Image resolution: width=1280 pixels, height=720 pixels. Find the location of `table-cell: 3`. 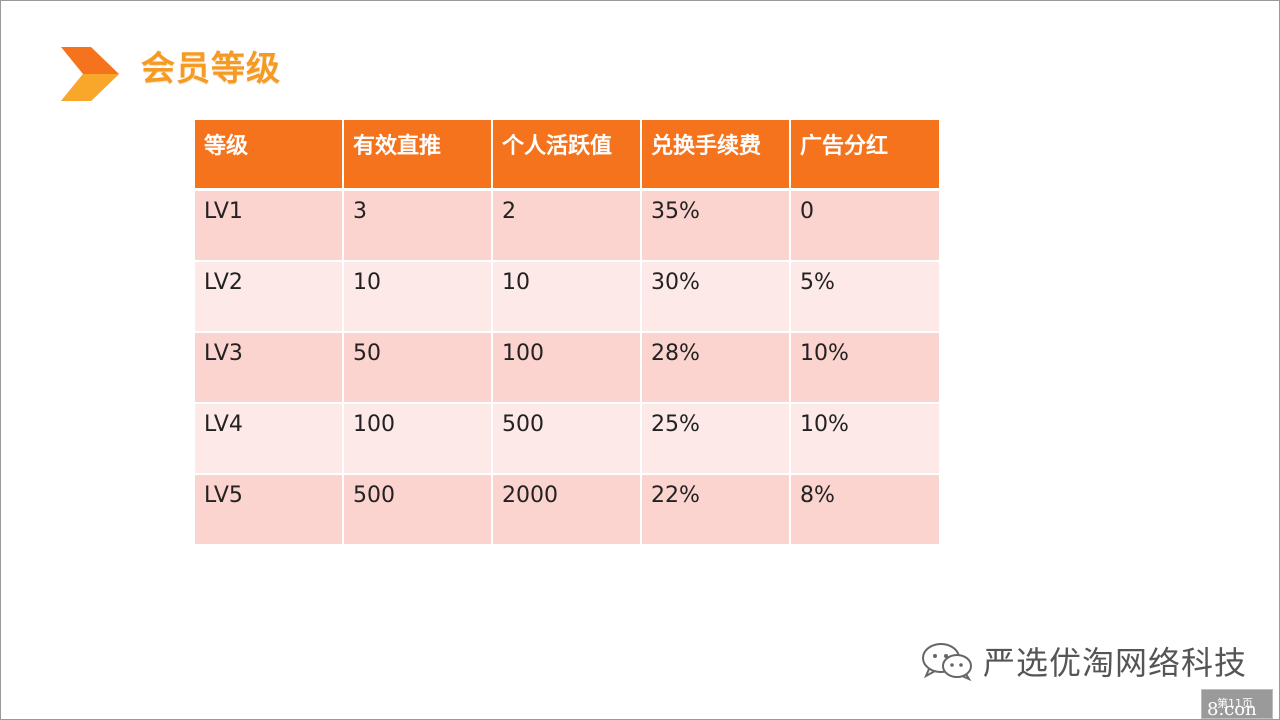

table-cell: 3 is located at coordinates (417, 225).